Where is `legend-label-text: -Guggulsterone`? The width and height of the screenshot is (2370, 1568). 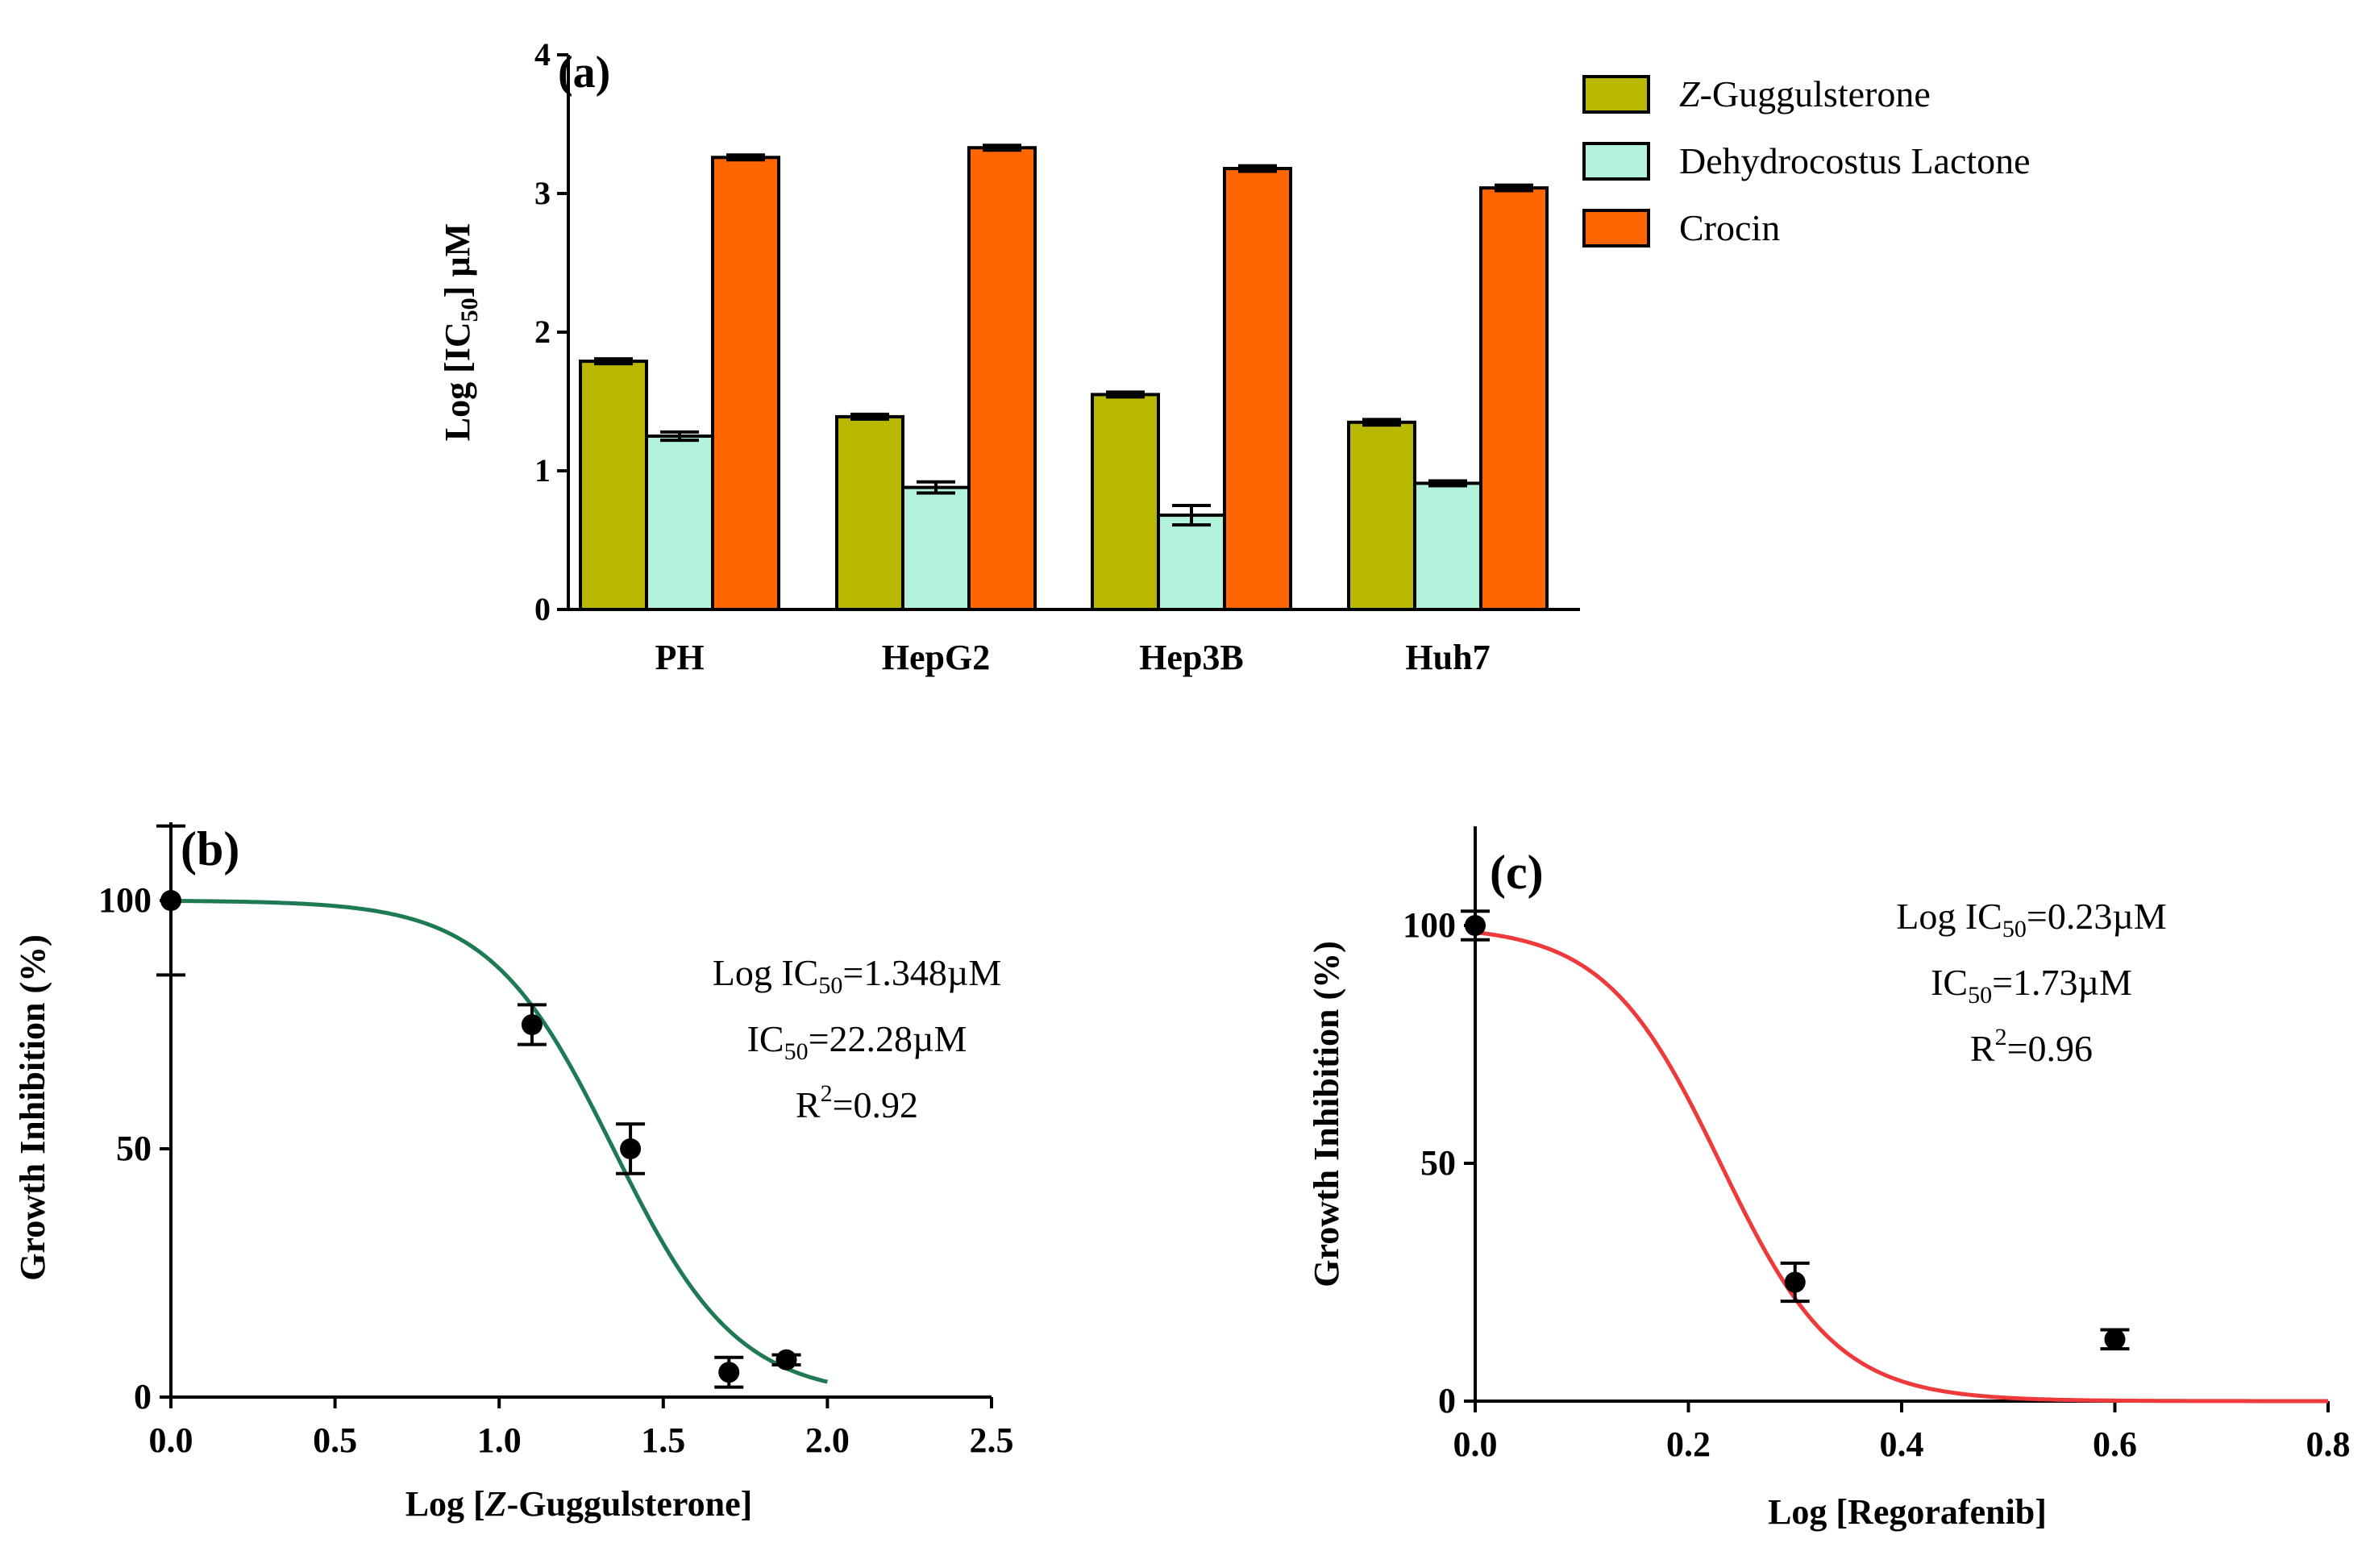 legend-label-text: -Guggulsterone is located at coordinates (1815, 93).